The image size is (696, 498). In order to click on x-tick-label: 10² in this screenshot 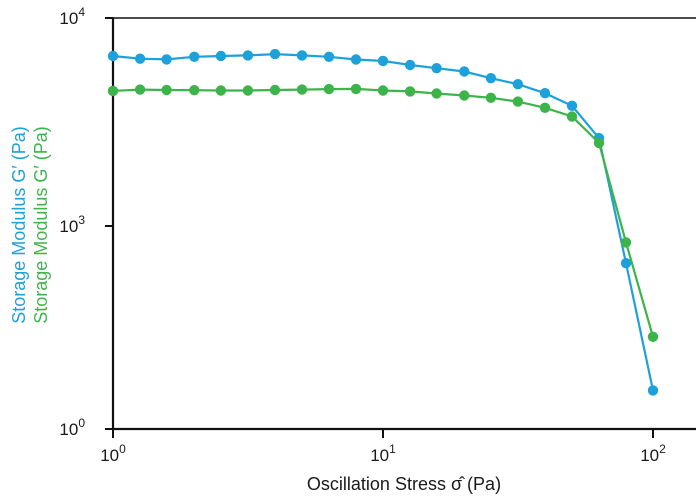, I will do `click(653, 453)`.